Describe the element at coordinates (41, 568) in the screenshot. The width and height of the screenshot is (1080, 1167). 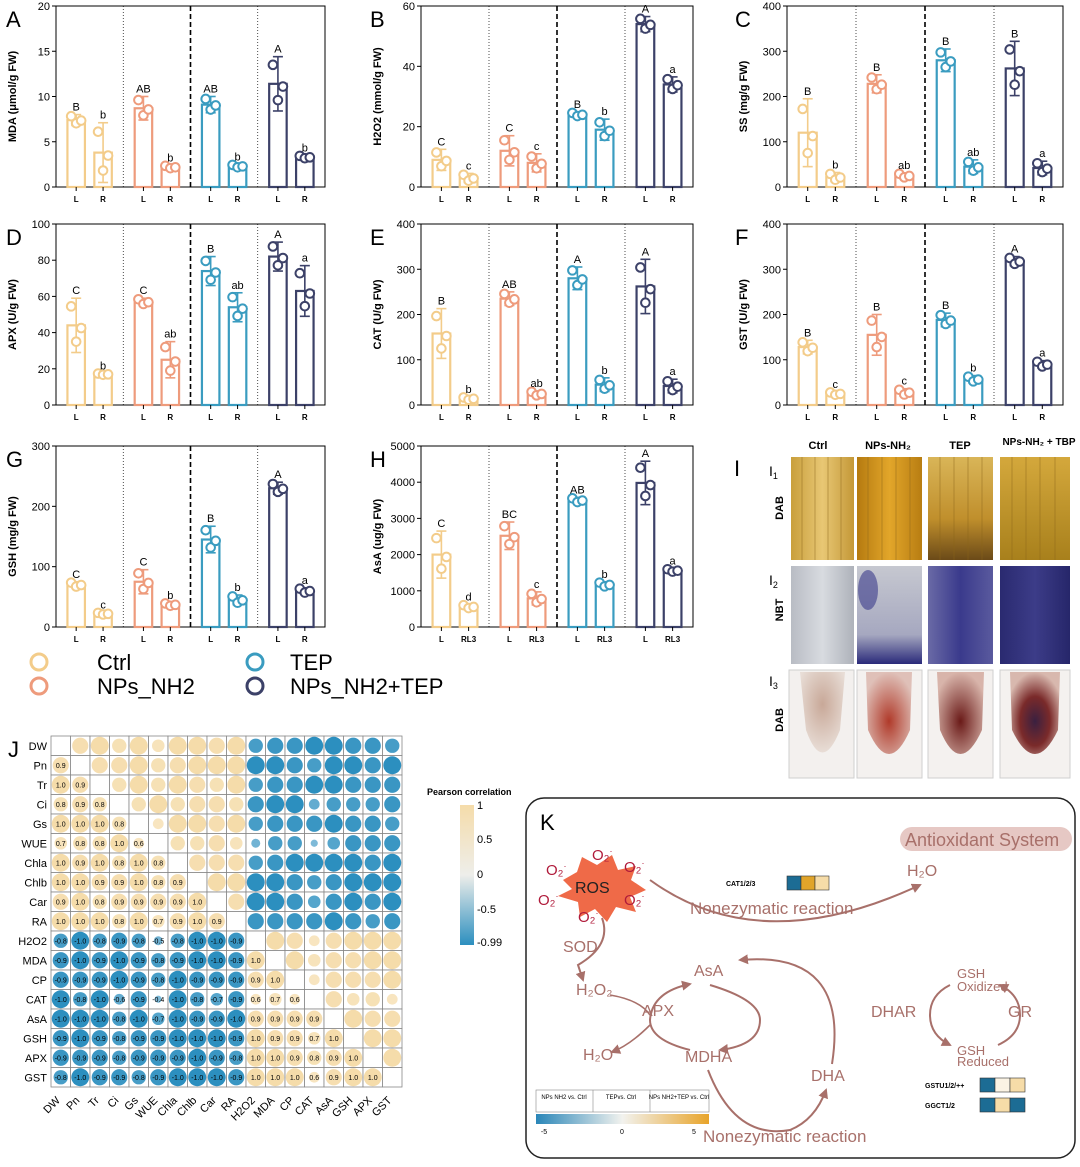
I see `y-tick-label: 100` at that location.